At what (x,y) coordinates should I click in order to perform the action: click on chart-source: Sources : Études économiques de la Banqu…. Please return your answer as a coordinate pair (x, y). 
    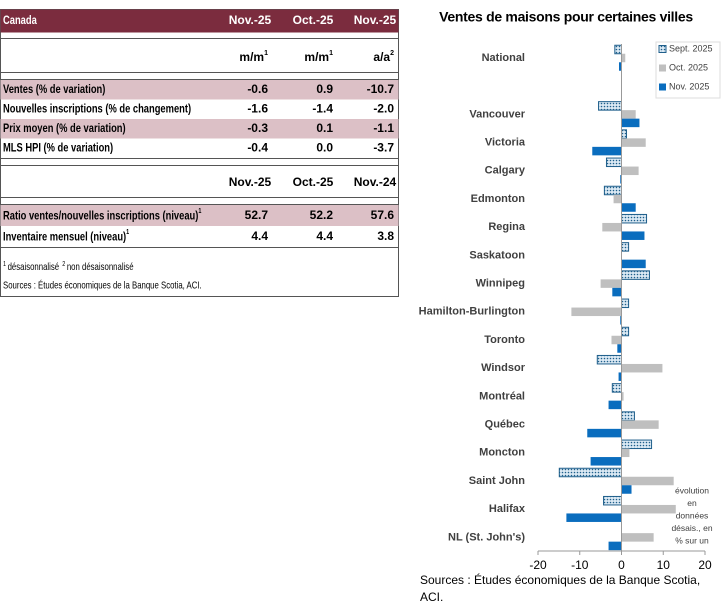
    Looking at the image, I should click on (560, 588).